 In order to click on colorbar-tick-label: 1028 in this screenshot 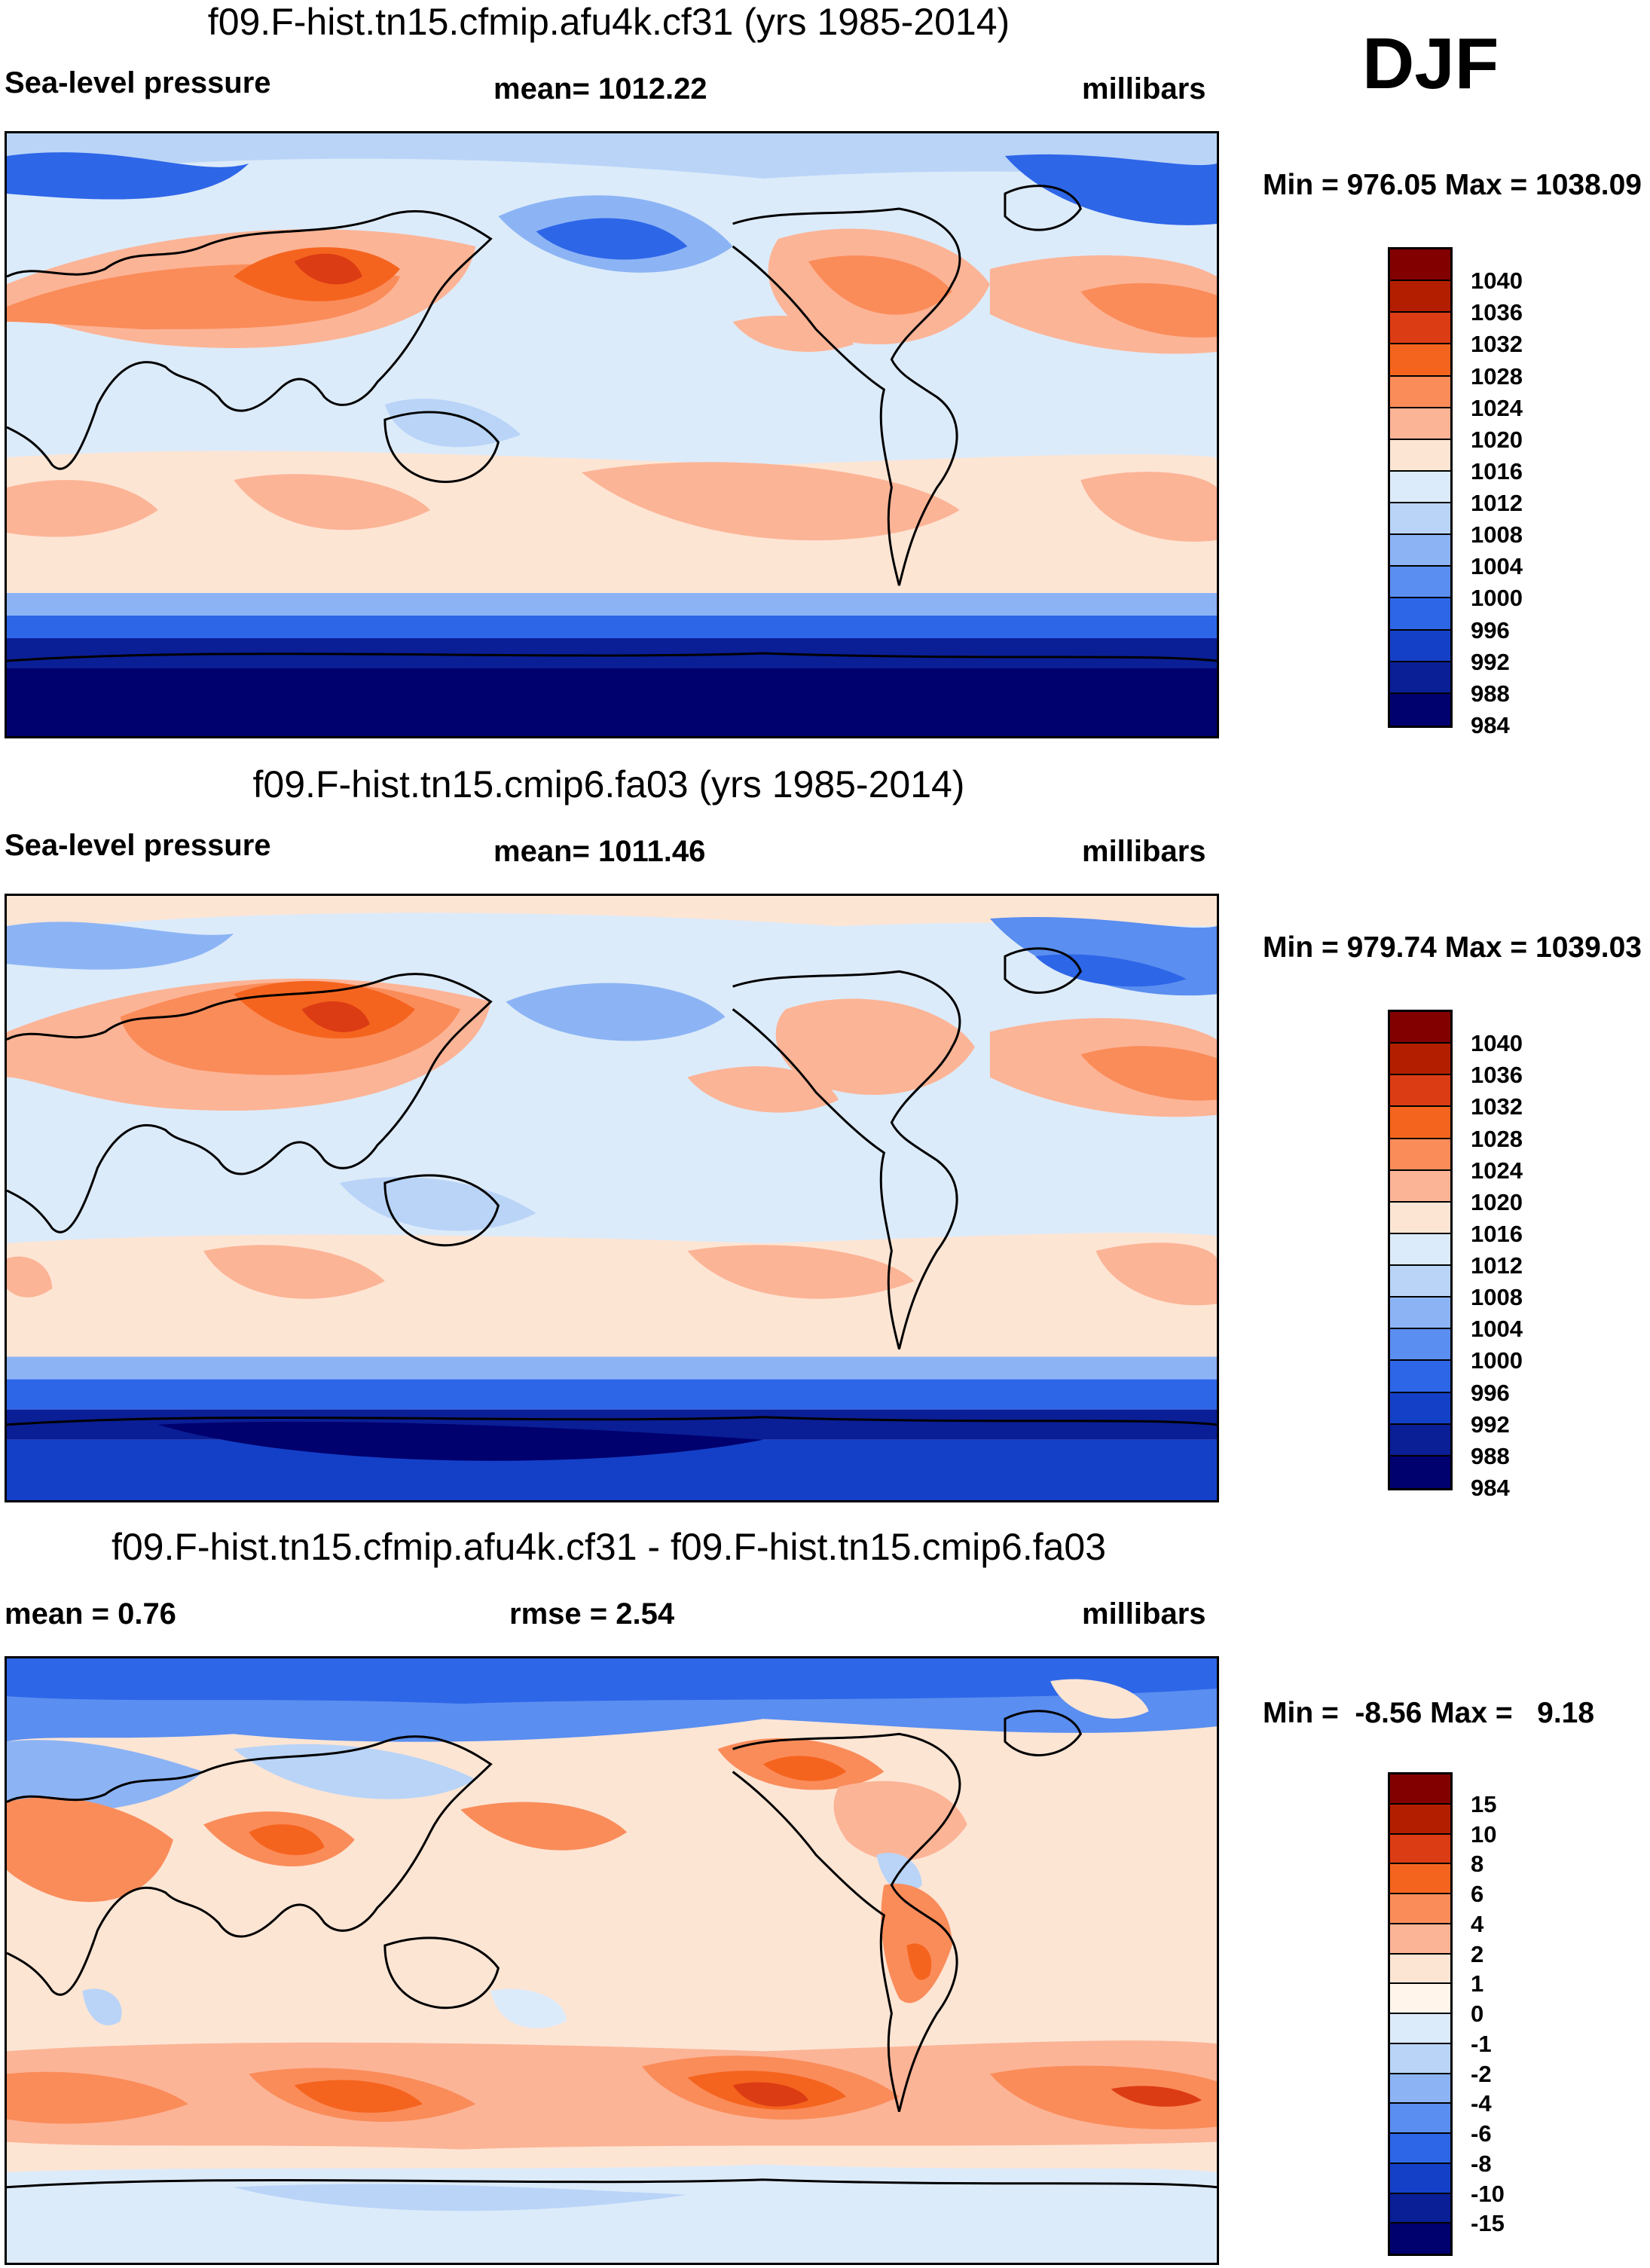, I will do `click(1497, 376)`.